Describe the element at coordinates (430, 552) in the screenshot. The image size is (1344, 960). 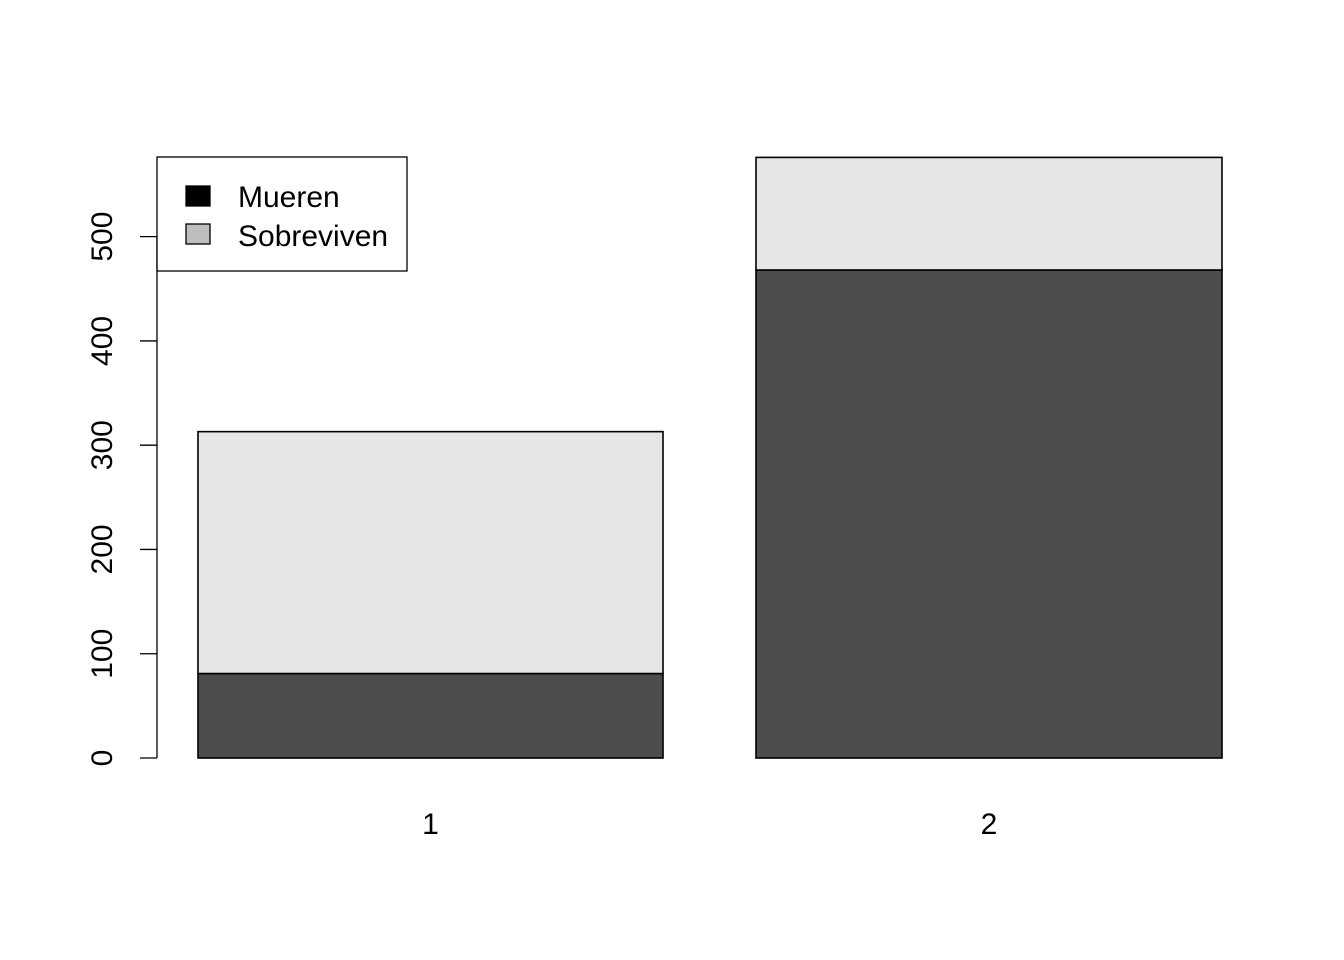
I see `bar-1-sobreviven` at that location.